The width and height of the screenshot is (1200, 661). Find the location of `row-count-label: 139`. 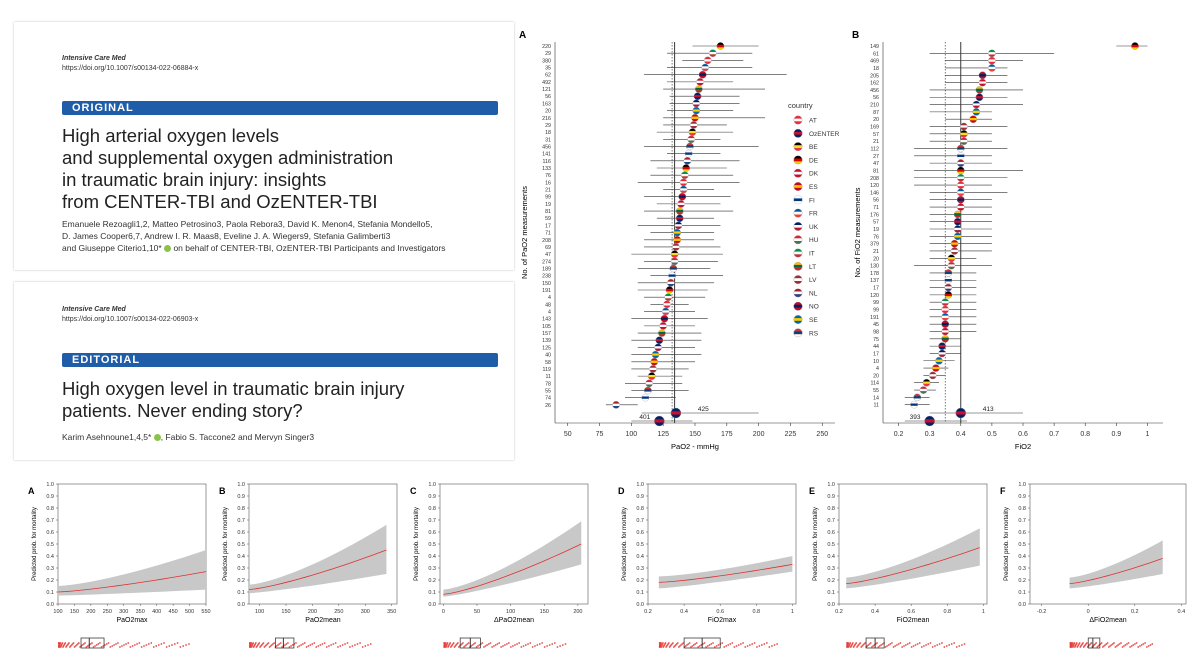

row-count-label: 139 is located at coordinates (546, 341).